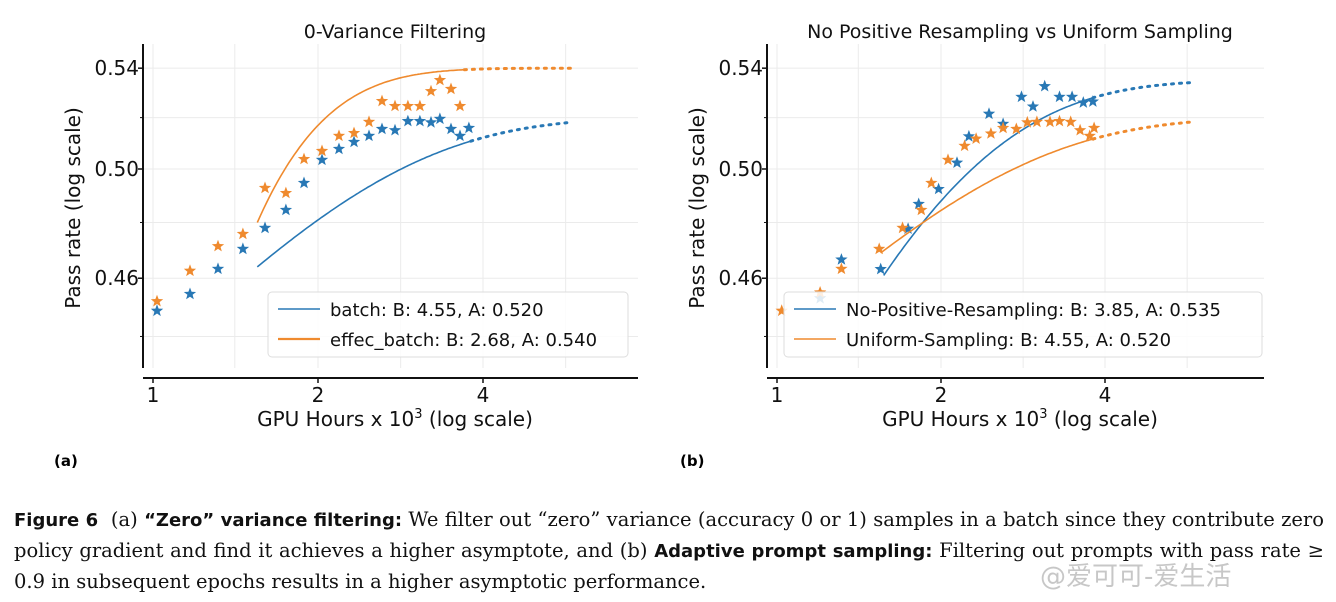  Describe the element at coordinates (692, 461) in the screenshot. I see `subfigure-label-b: (b)` at that location.